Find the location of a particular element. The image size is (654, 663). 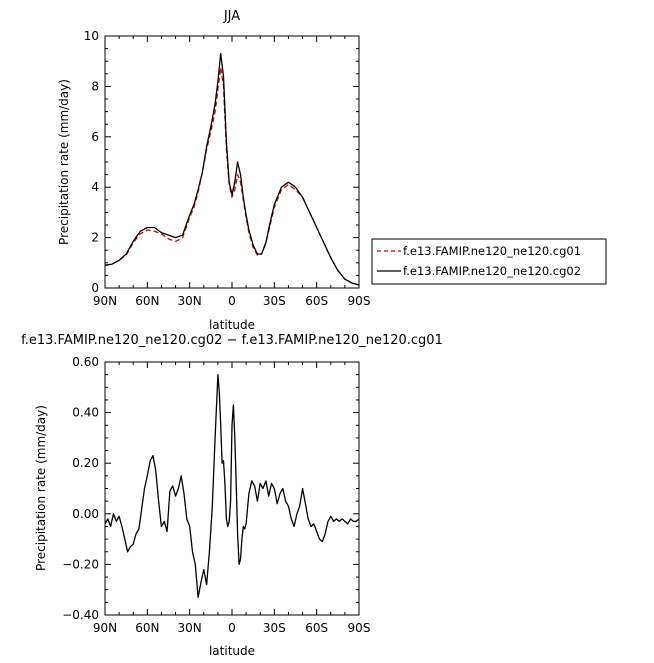

top-chart-title: JJA is located at coordinates (231, 16).